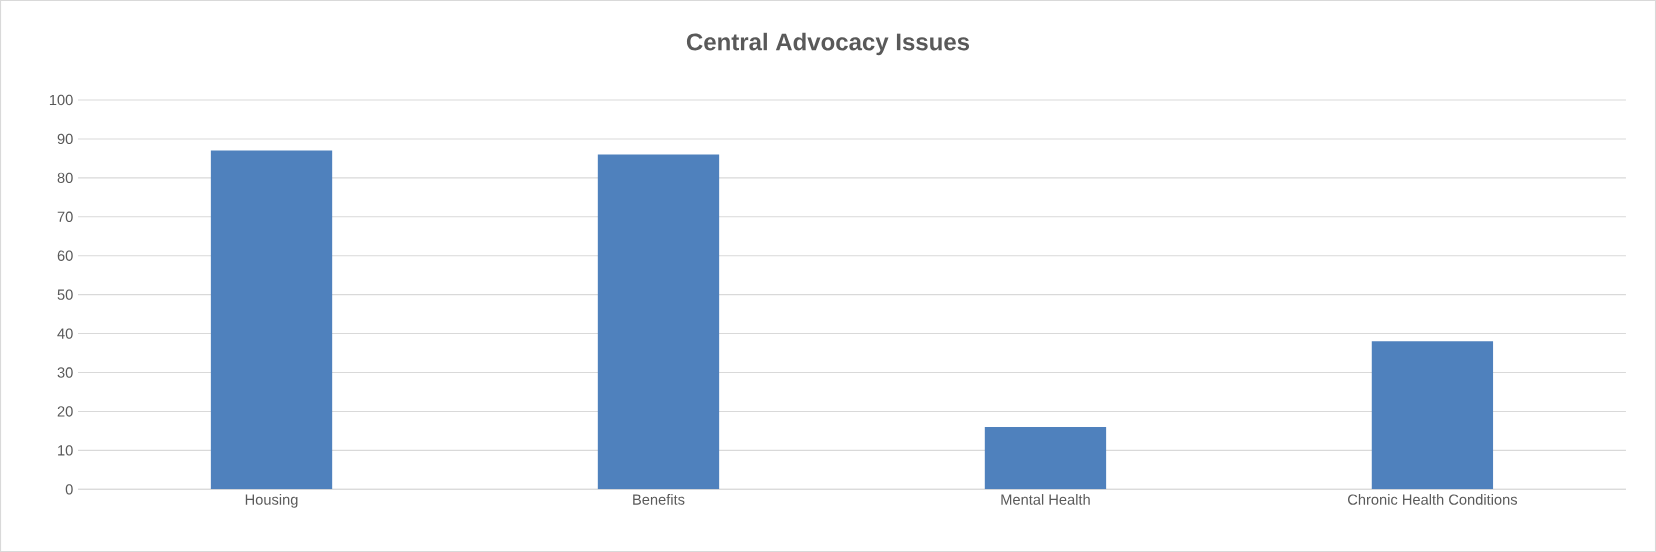 This screenshot has height=552, width=1656. I want to click on x-tick-label: Benefits, so click(659, 499).